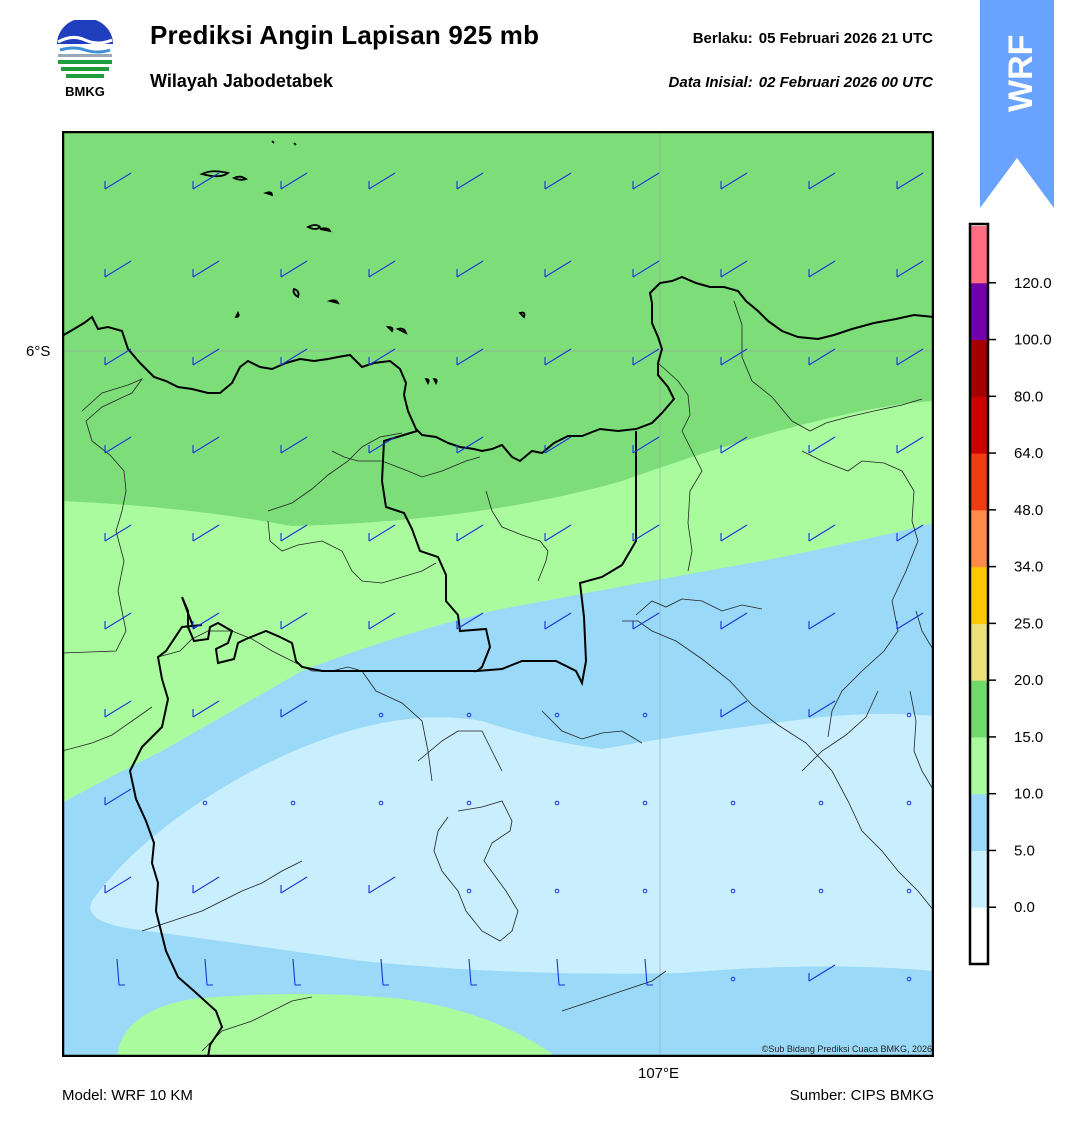 Image resolution: width=1081 pixels, height=1128 pixels. What do you see at coordinates (1021, 73) in the screenshot?
I see `wrf-badge-text: WRF` at bounding box center [1021, 73].